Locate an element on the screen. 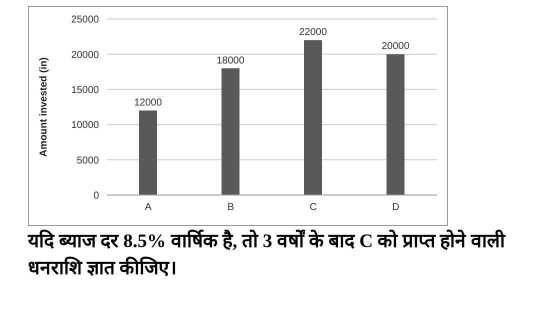 The image size is (544, 330). x-tick-label: A is located at coordinates (148, 208).